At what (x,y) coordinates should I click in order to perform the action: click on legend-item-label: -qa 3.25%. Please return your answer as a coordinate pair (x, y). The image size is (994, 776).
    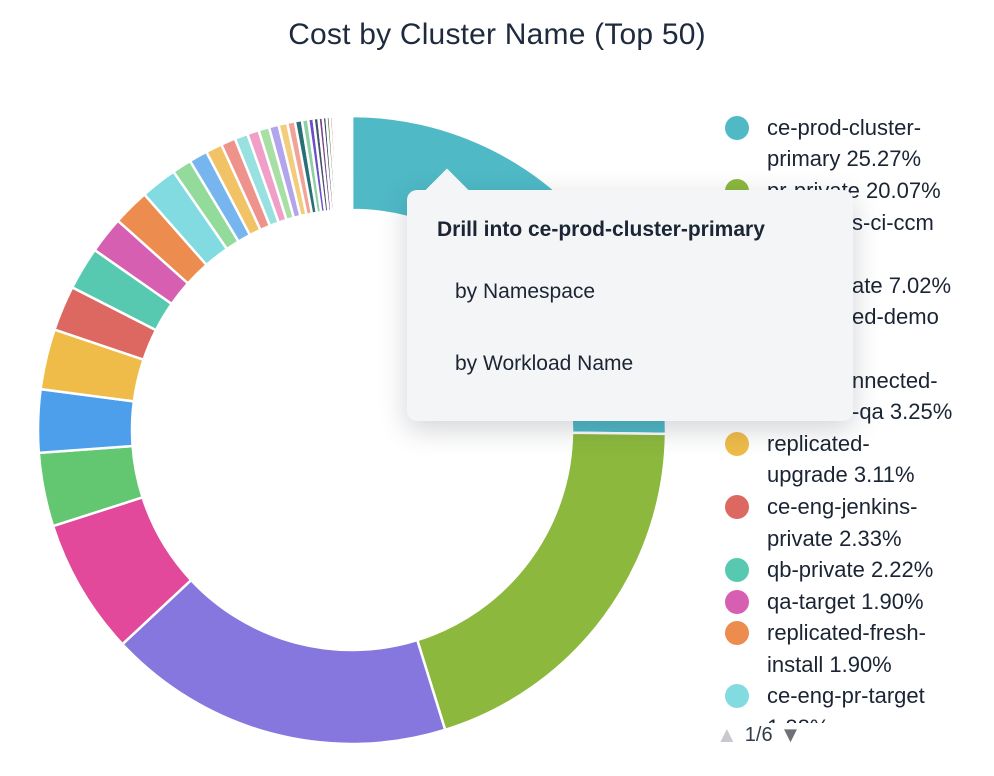
    Looking at the image, I should click on (902, 412).